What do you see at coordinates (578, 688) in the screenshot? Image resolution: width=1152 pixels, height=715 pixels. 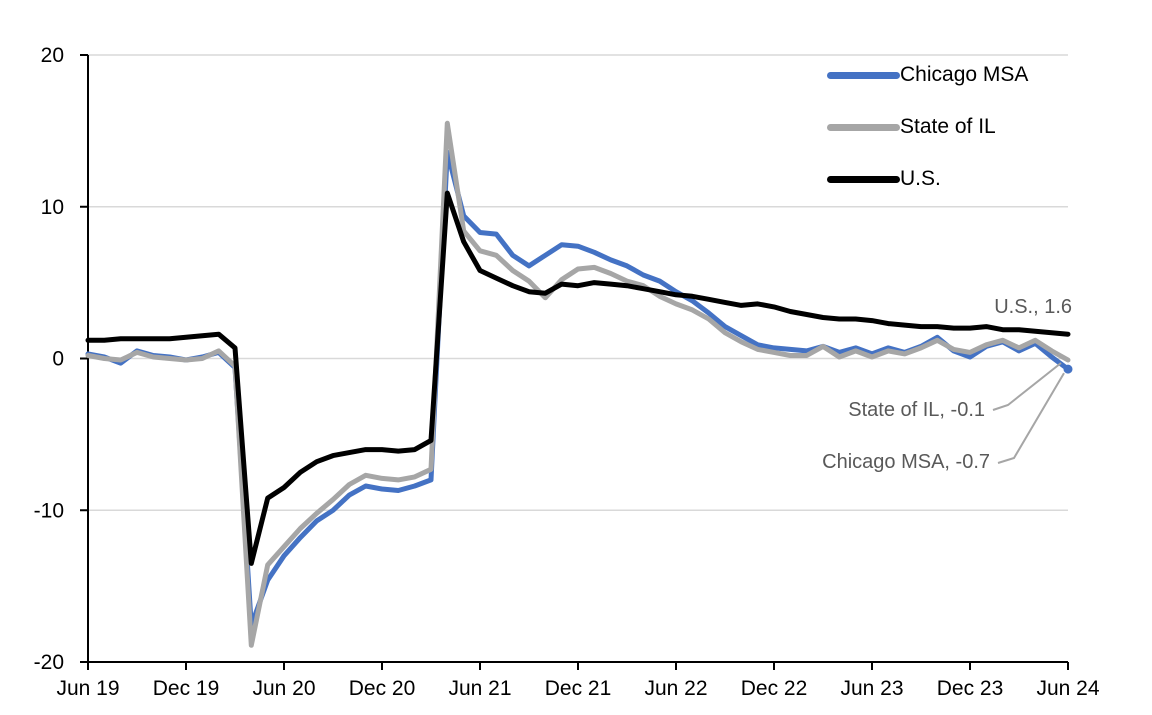 I see `x-tick-label: Dec 21` at bounding box center [578, 688].